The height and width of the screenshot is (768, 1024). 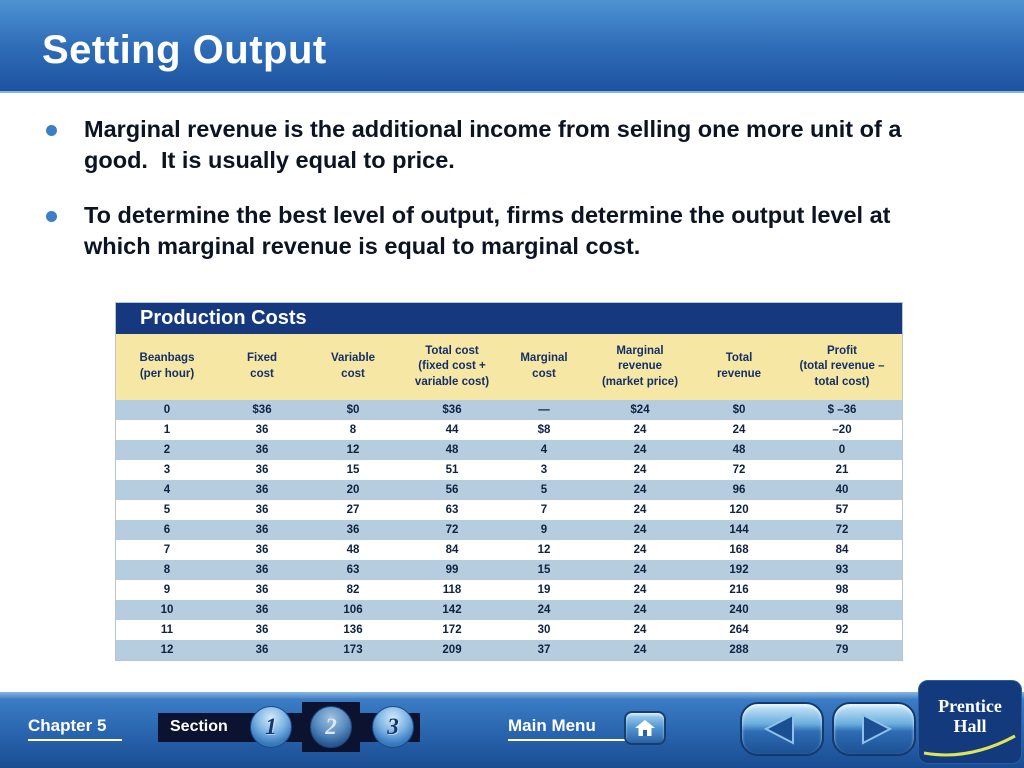 What do you see at coordinates (645, 728) in the screenshot?
I see `home-button` at bounding box center [645, 728].